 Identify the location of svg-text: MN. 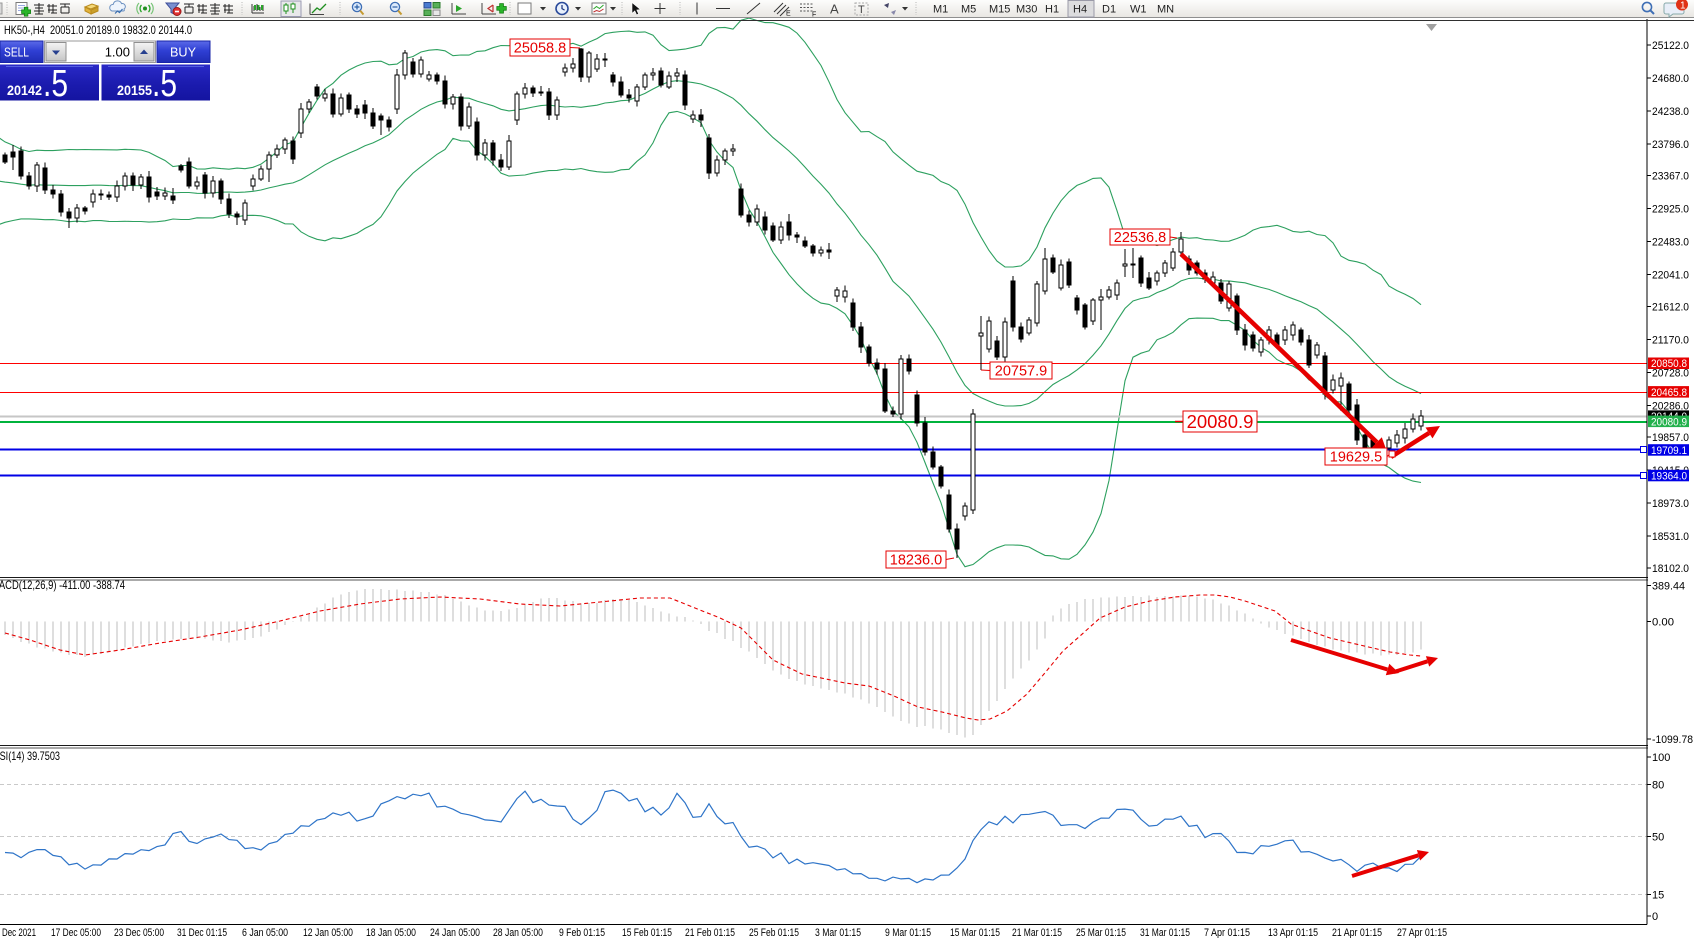
(1165, 10).